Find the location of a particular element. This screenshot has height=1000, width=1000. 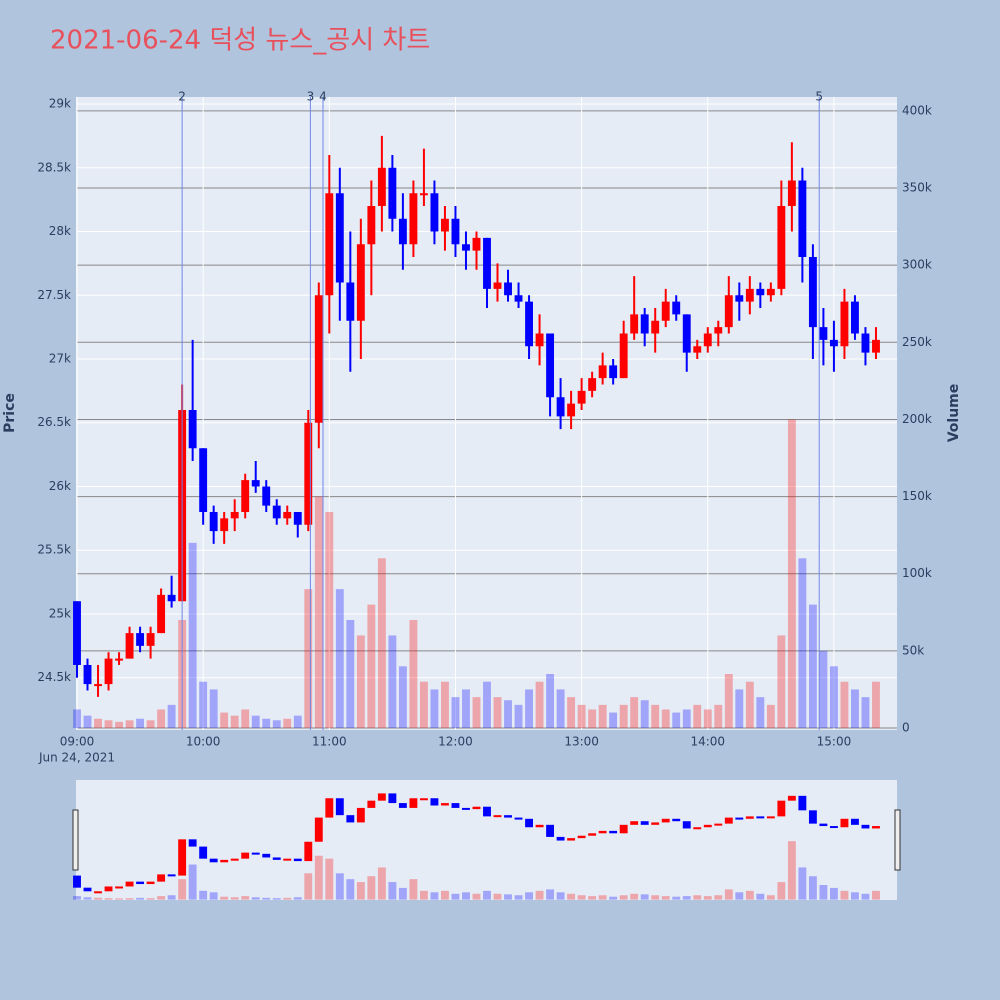

x-tick-label: 10:00 is located at coordinates (203, 742).